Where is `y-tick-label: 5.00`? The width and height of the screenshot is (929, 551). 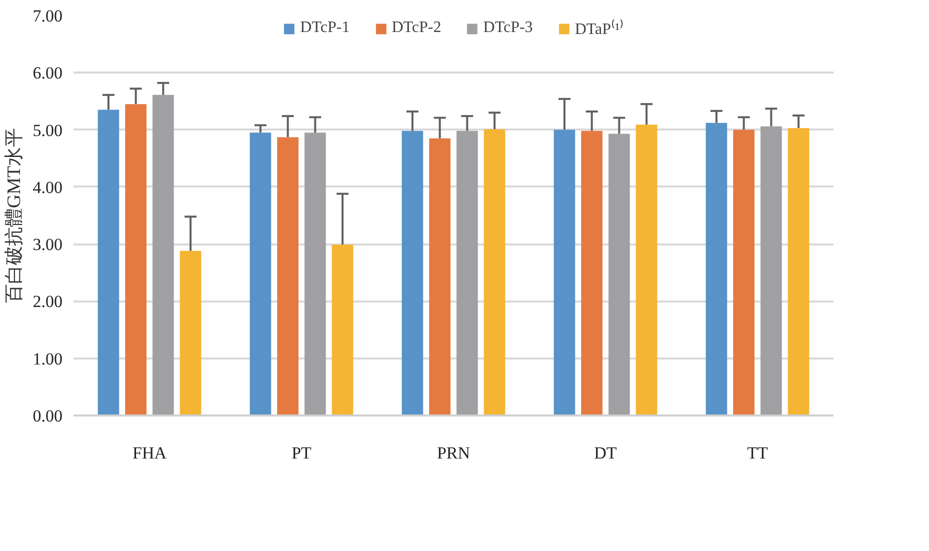
y-tick-label: 5.00 is located at coordinates (47, 130).